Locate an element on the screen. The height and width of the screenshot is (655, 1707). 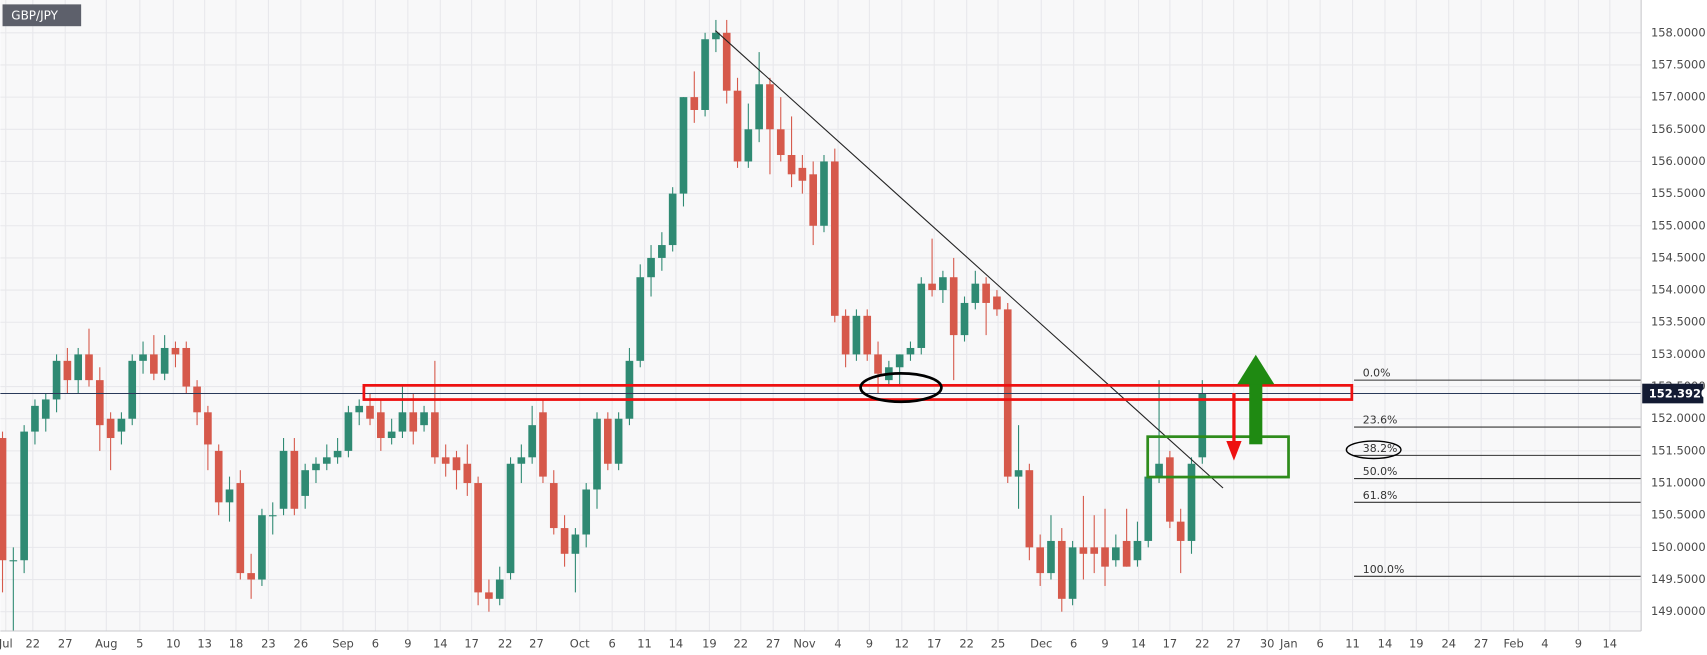
x-tick-label: 4 is located at coordinates (837, 644).